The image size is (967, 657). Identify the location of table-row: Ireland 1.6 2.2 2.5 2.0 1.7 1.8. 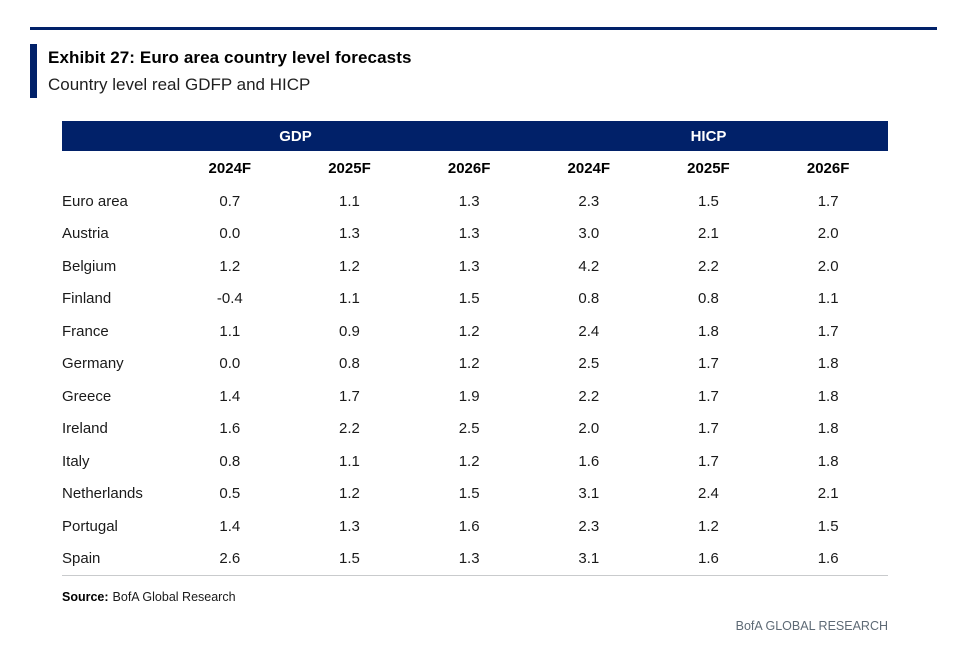
(475, 429).